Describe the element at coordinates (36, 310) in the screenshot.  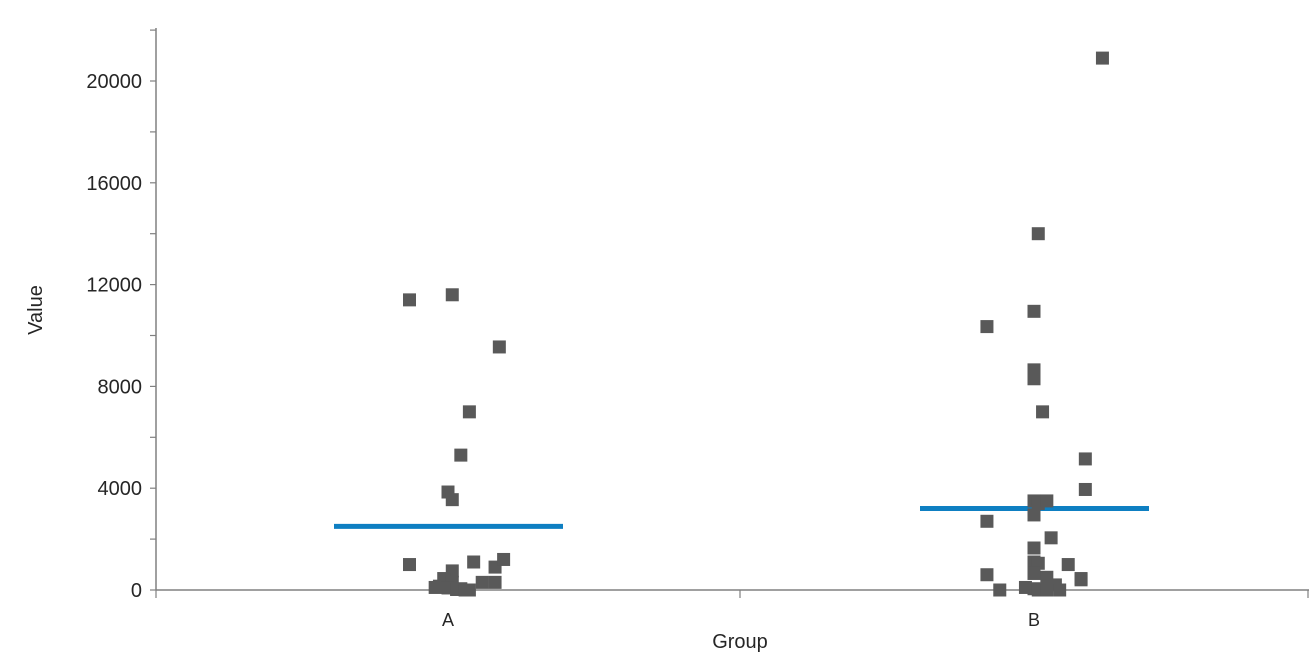
I see `y-axis-title: Value` at that location.